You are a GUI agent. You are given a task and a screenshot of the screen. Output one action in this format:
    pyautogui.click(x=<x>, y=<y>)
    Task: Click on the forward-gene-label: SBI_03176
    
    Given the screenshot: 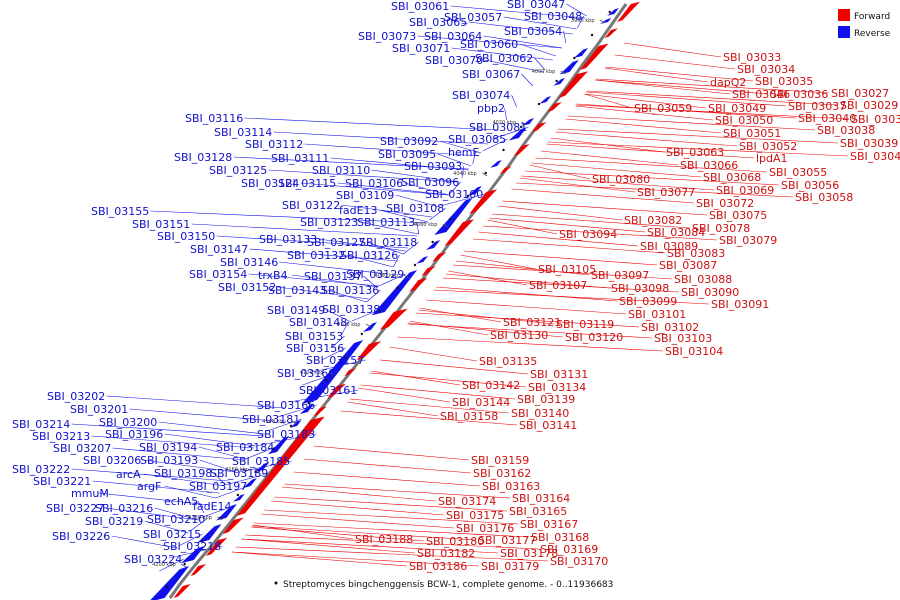 What is the action you would take?
    pyautogui.click(x=485, y=528)
    